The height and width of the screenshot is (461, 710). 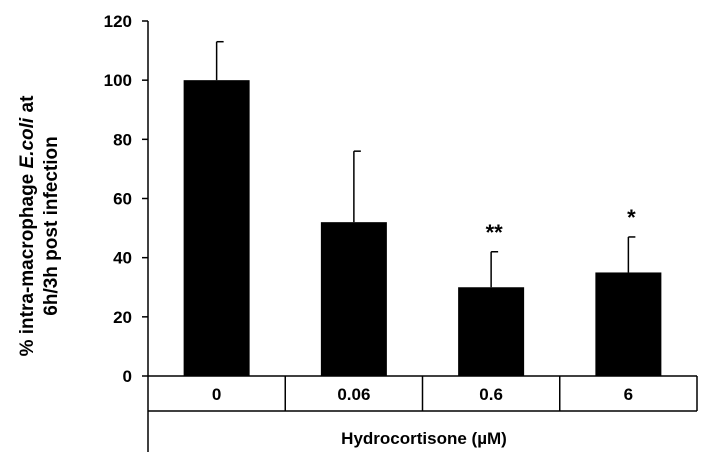 I want to click on y-label-suffix: at, so click(x=27, y=106).